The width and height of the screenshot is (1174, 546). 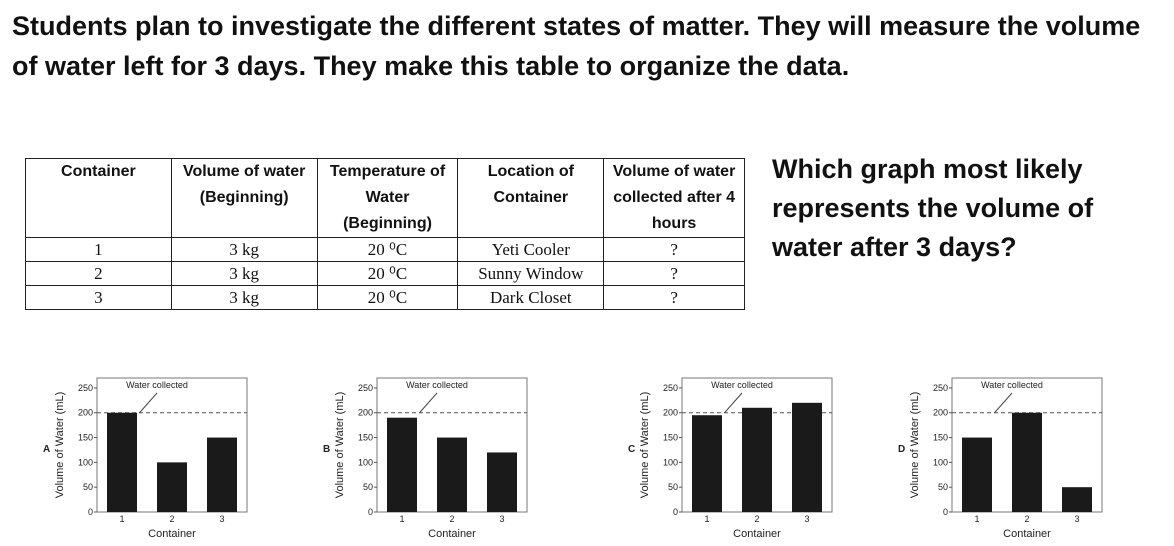 I want to click on table-cell: 2, so click(x=98, y=273).